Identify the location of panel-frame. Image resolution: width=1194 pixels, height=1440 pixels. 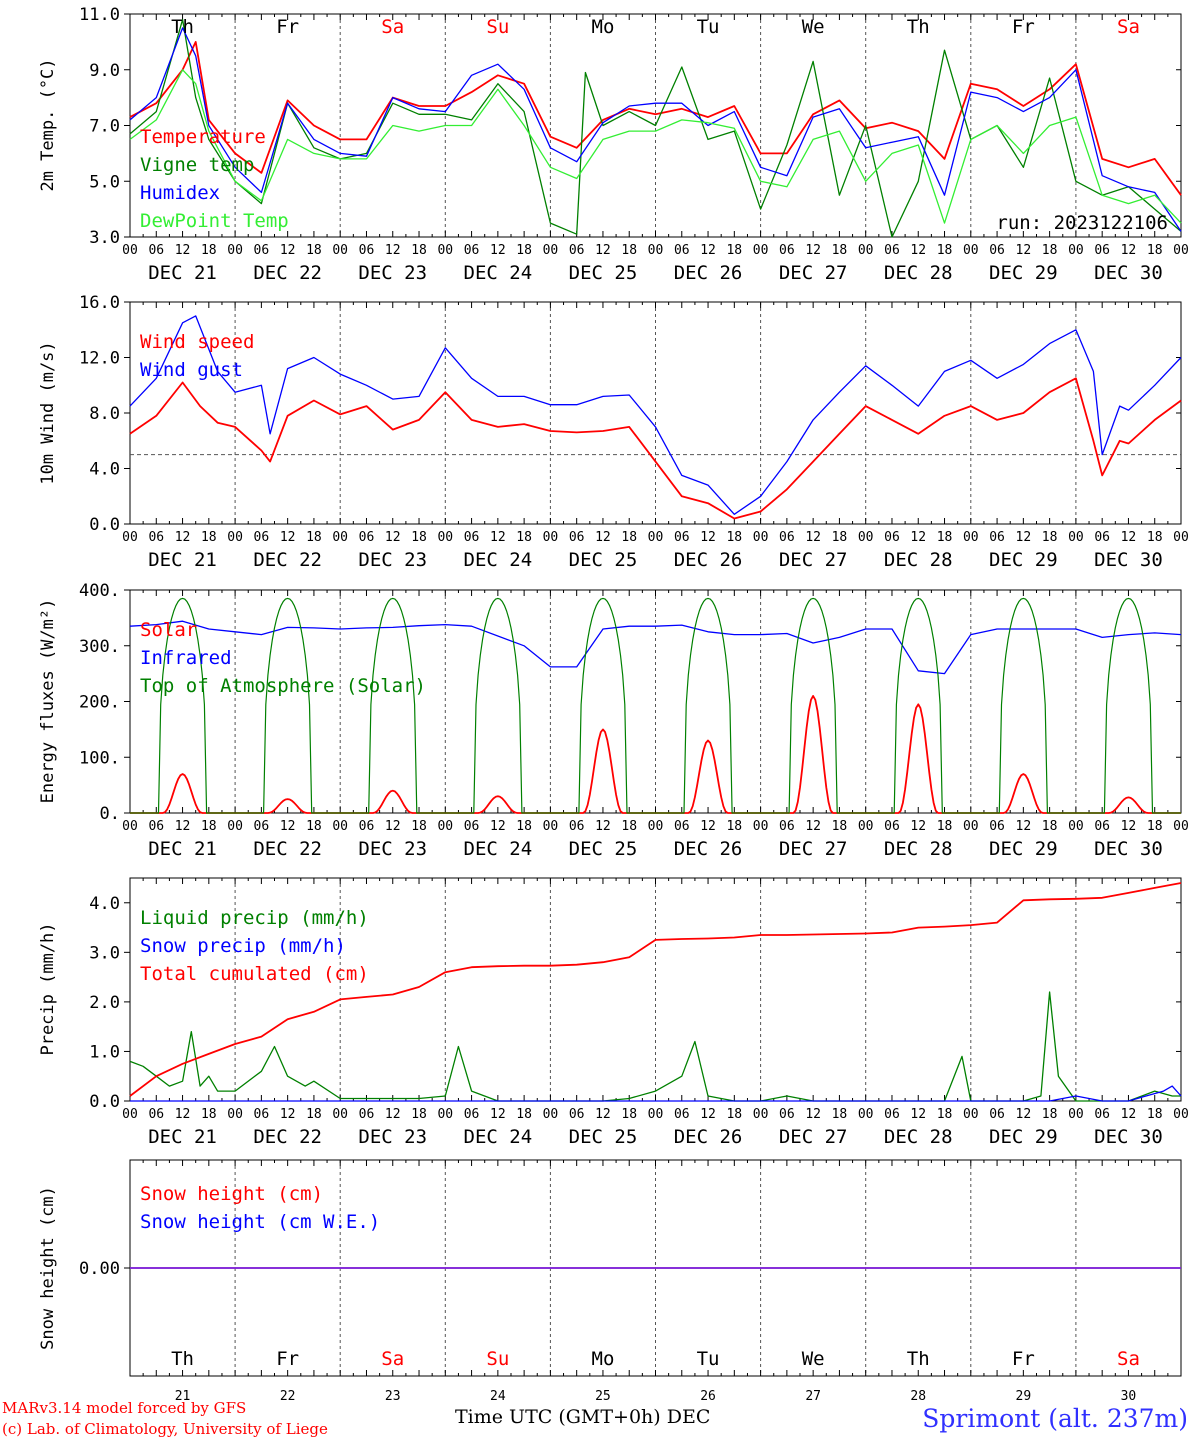
(655, 701).